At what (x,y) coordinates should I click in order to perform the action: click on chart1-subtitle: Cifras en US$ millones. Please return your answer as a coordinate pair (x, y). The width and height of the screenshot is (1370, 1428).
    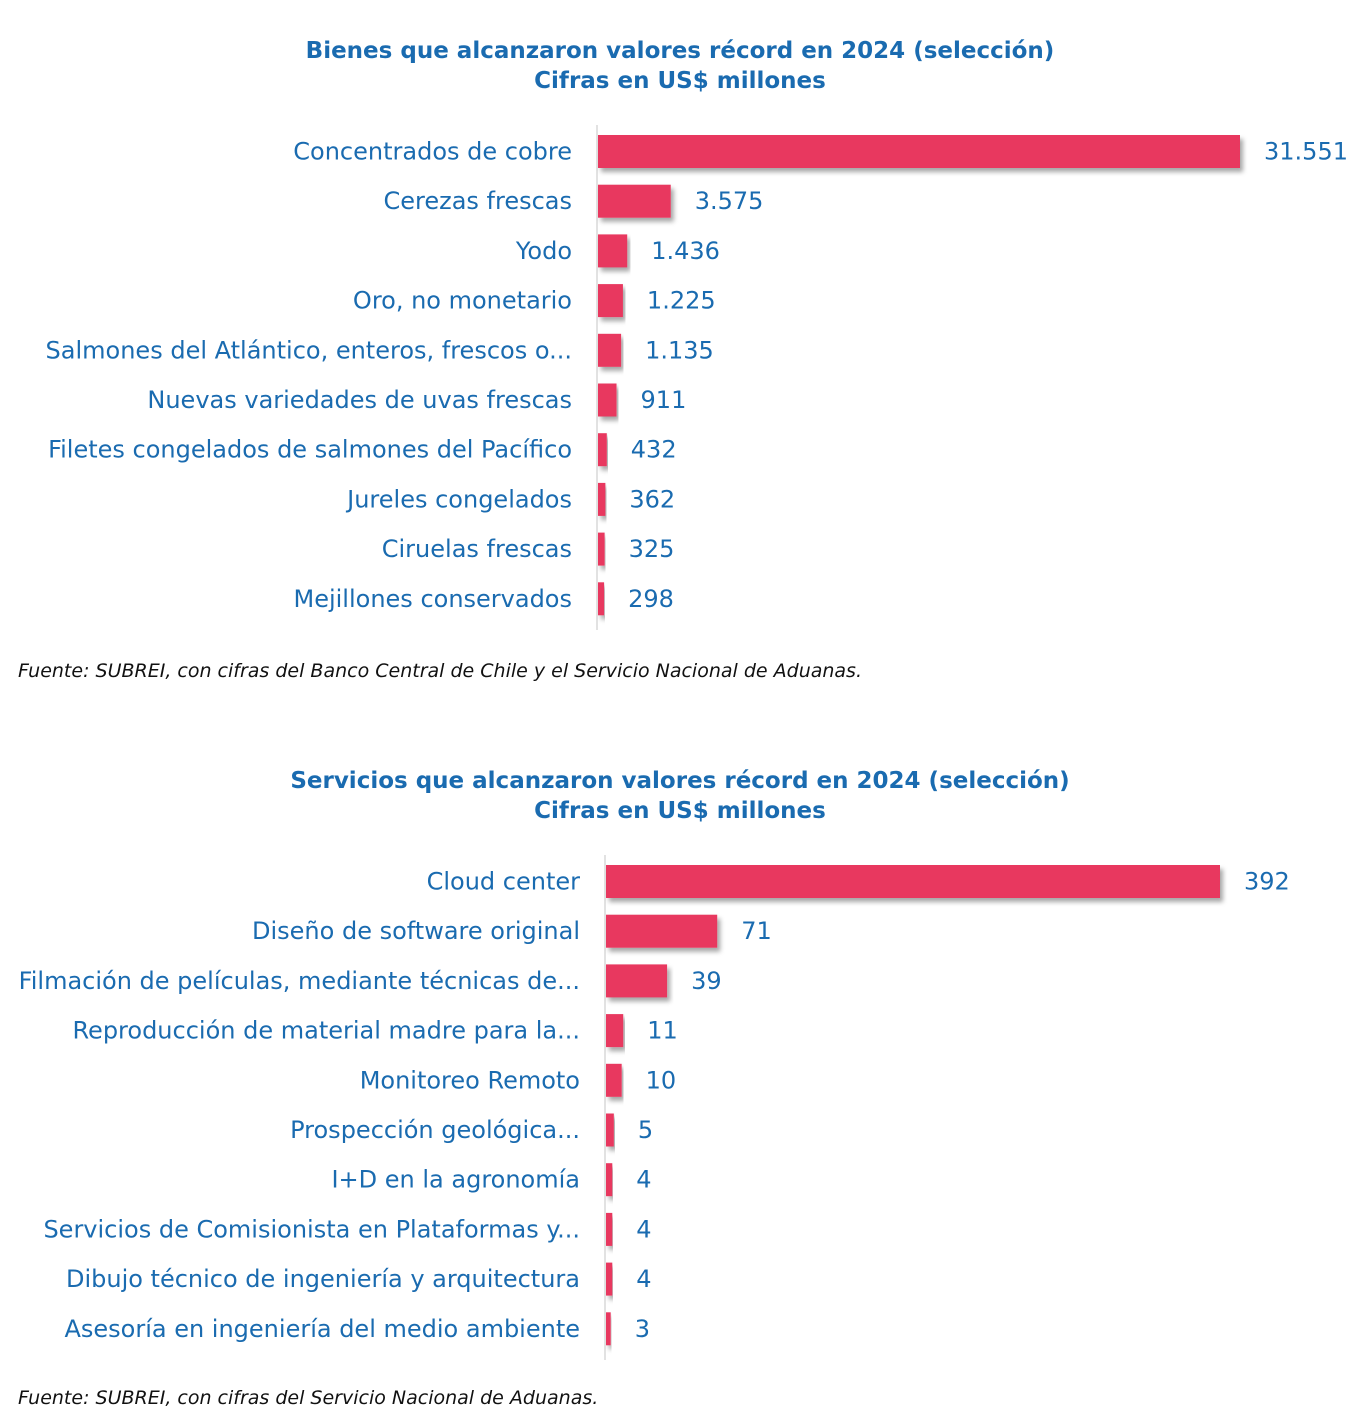
    Looking at the image, I should click on (680, 81).